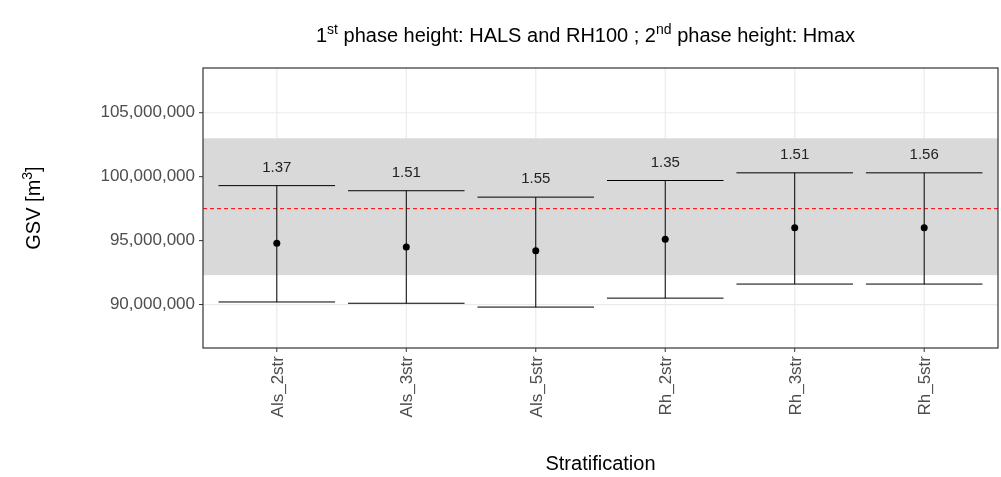  I want to click on annotation: 1.55, so click(536, 178).